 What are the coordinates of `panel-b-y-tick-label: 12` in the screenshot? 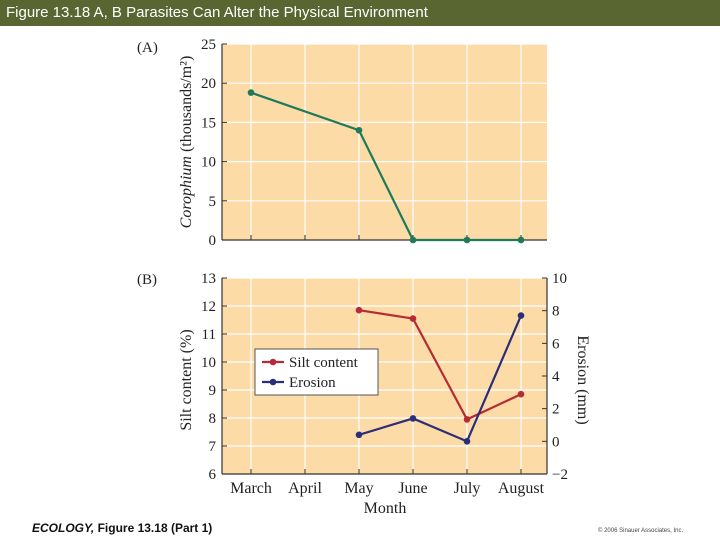 It's located at (208, 307).